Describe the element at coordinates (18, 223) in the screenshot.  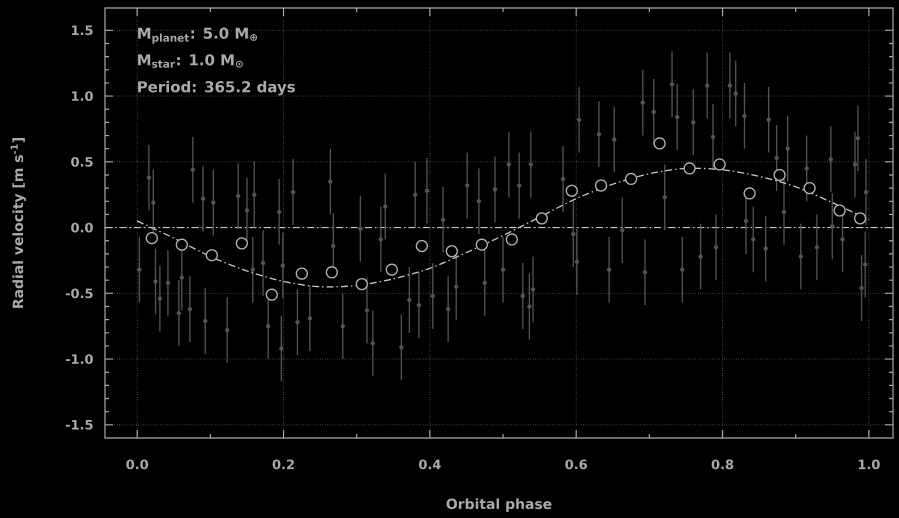
I see `y-axis-title: Radial velocity [m s$^{-1}$]` at that location.